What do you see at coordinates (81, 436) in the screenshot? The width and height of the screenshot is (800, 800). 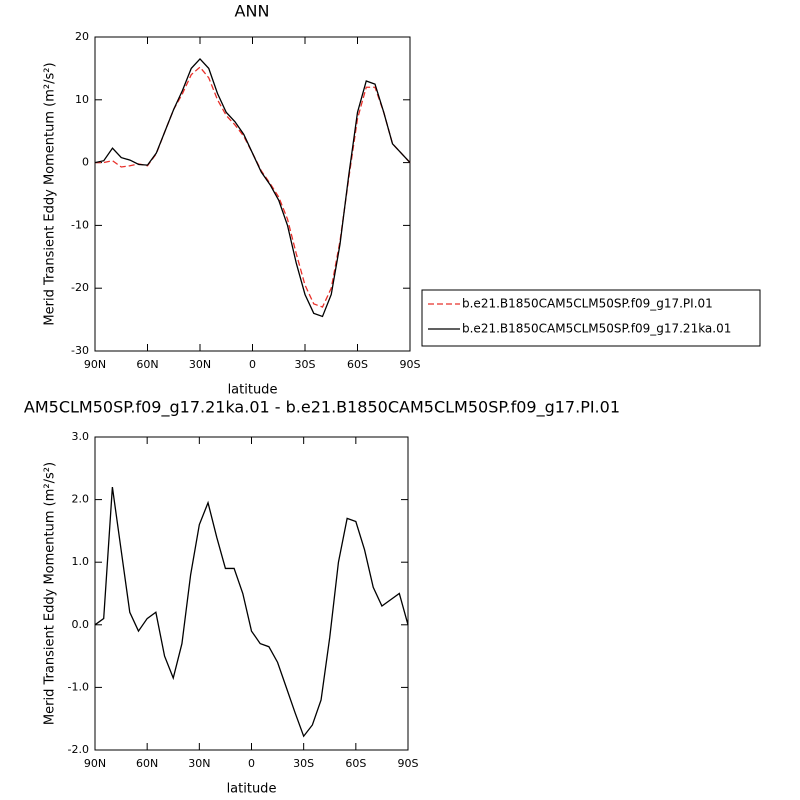 I see `y-tick-label: 3.0` at bounding box center [81, 436].